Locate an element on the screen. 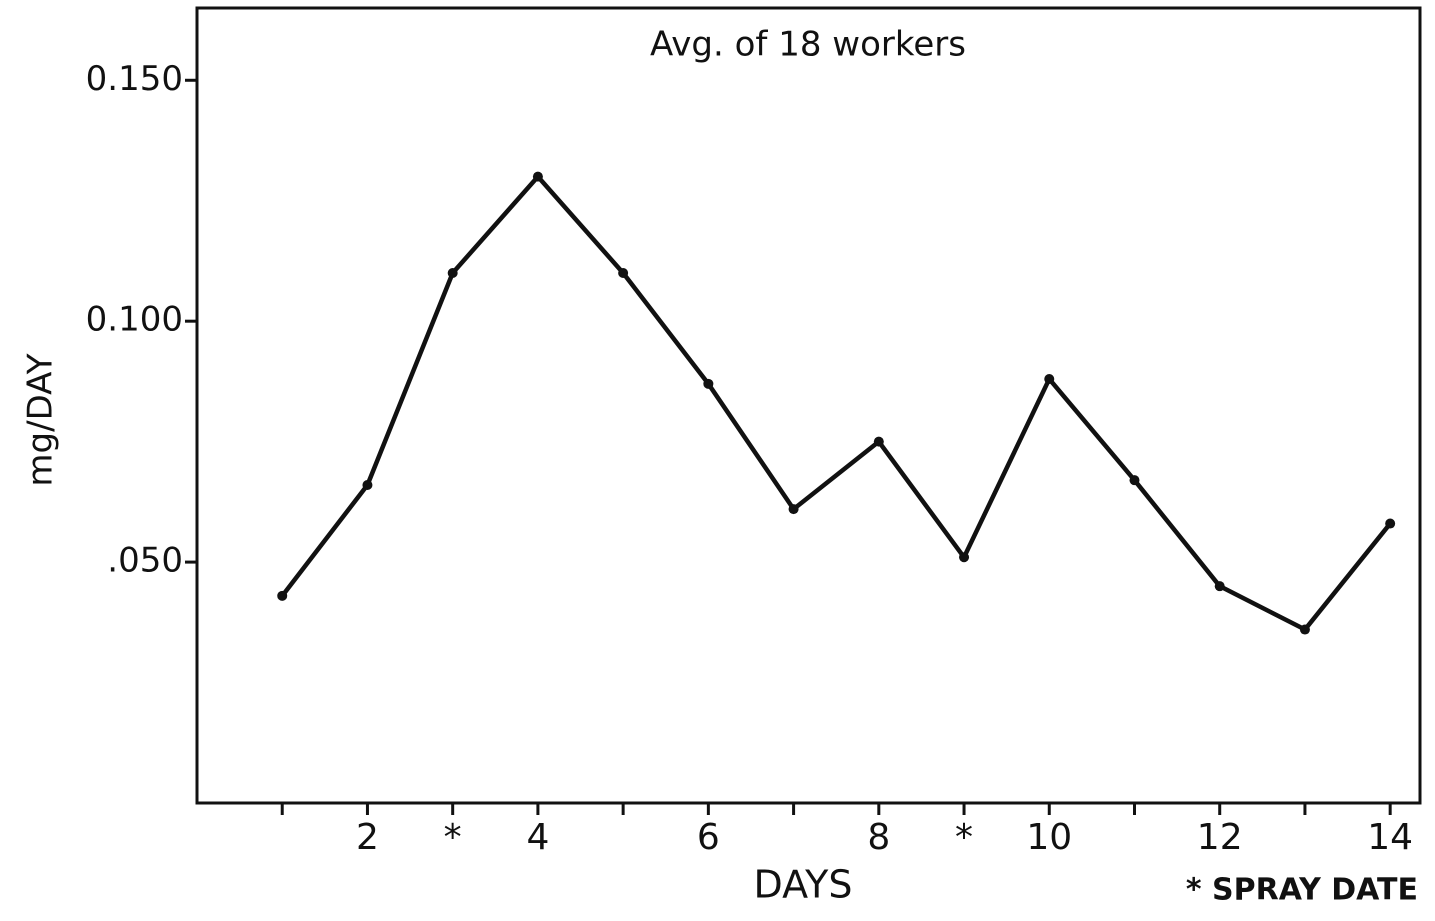 The image size is (1435, 921). x-axis-label: DAYS is located at coordinates (803, 885).